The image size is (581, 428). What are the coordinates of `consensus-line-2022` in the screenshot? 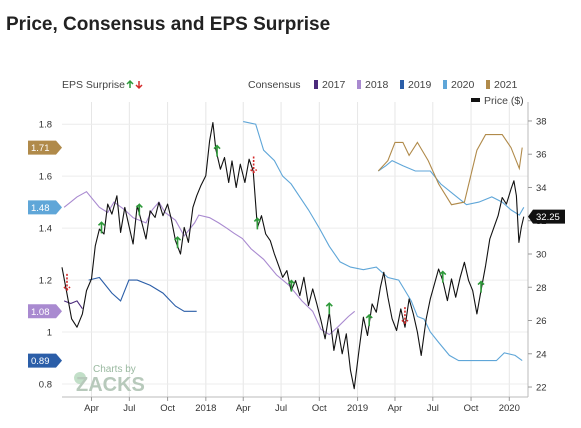 It's located at (450, 170).